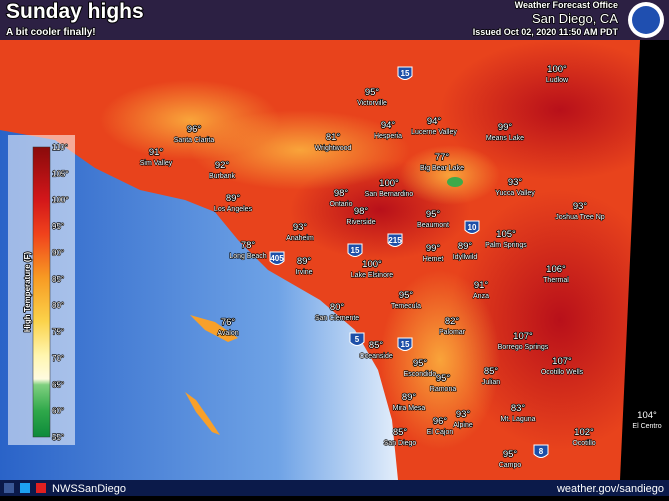 The image size is (669, 501). Describe the element at coordinates (341, 204) in the screenshot. I see `city-name: Ontario` at that location.